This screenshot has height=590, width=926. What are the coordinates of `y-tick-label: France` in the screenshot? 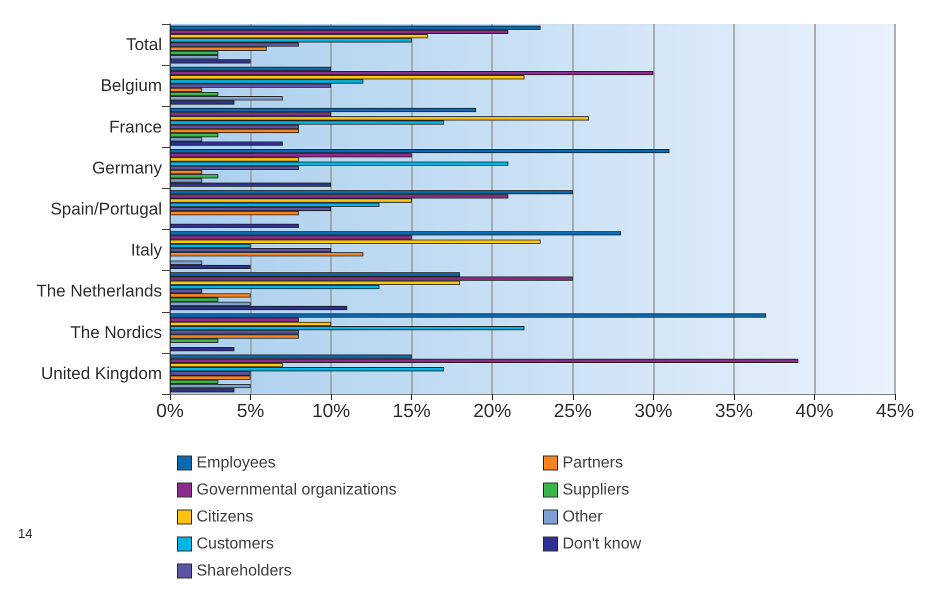 It's located at (135, 126).